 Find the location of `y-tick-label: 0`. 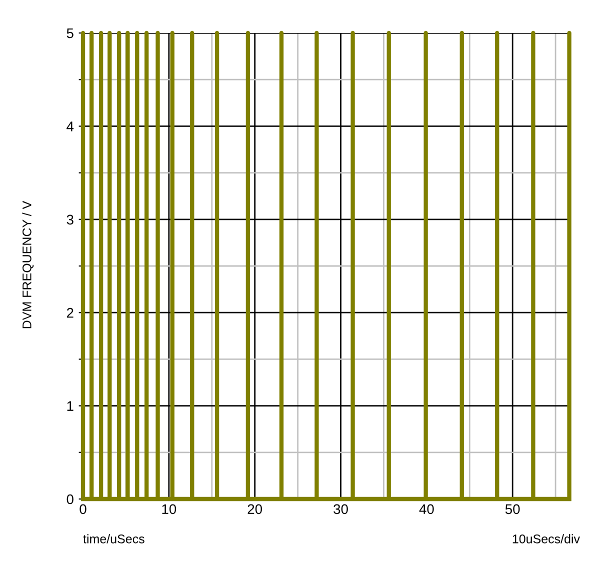

y-tick-label: 0 is located at coordinates (70, 499).